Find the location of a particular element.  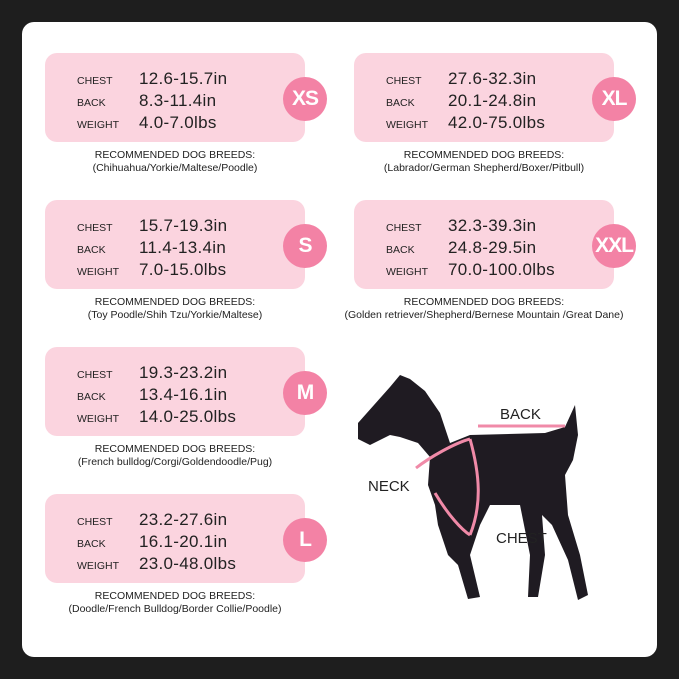

size-badge: XXL is located at coordinates (614, 246).